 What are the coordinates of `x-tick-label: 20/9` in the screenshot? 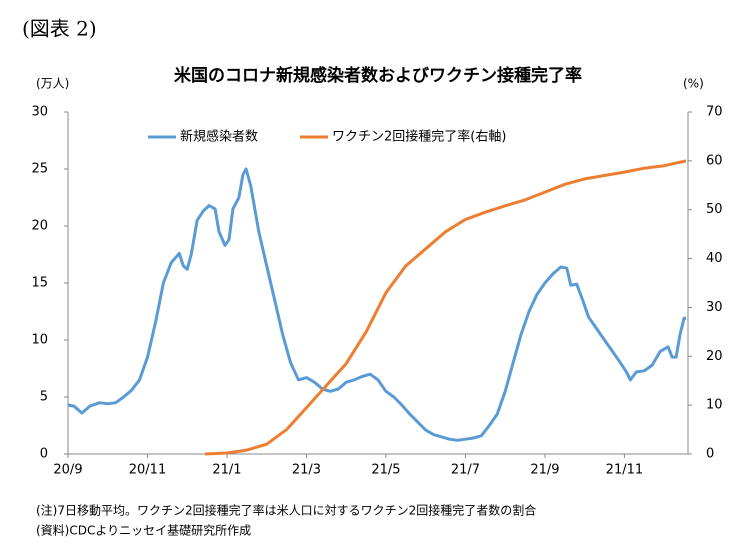 It's located at (67, 470).